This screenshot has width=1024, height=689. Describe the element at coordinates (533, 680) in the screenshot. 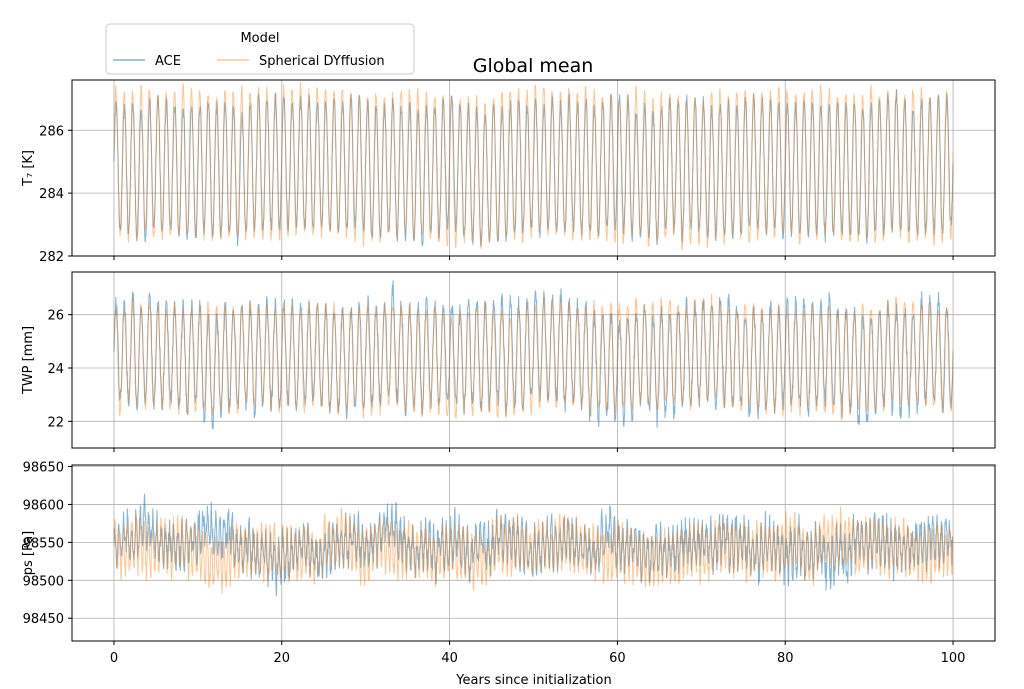

I see `x-axis-label: Years since initialization` at that location.